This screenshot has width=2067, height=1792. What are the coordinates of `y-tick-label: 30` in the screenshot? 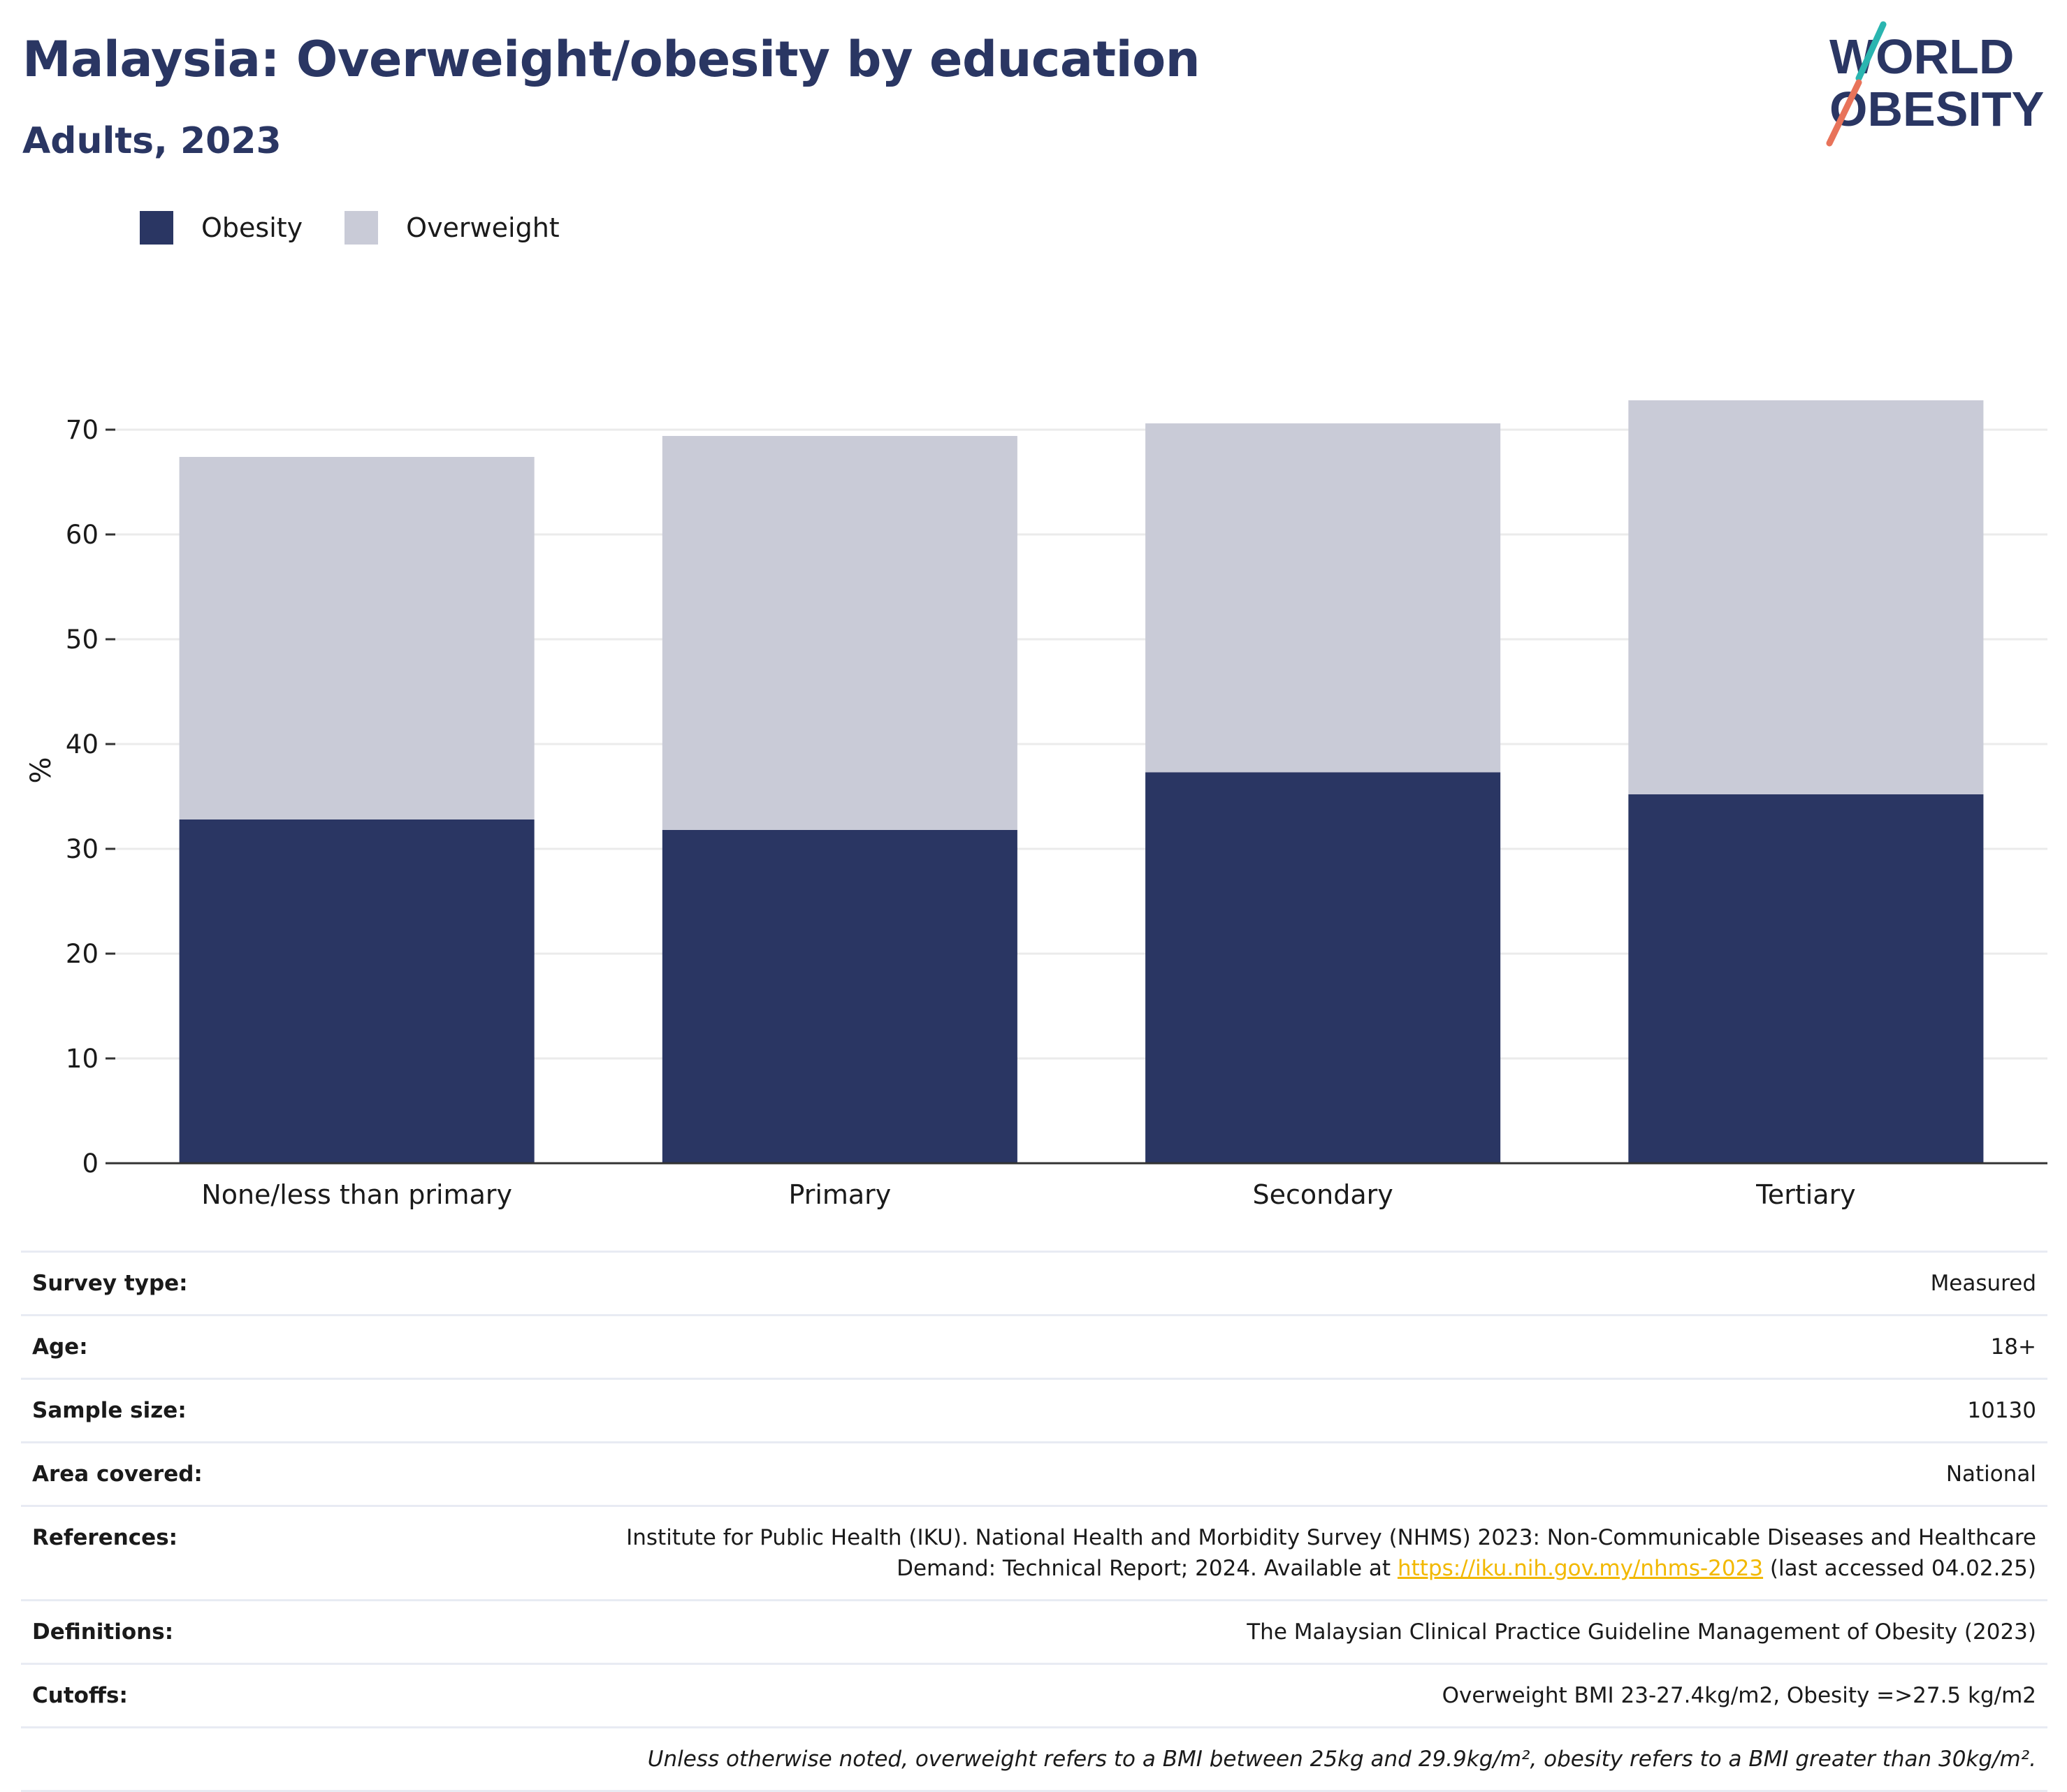 It's located at (82, 849).